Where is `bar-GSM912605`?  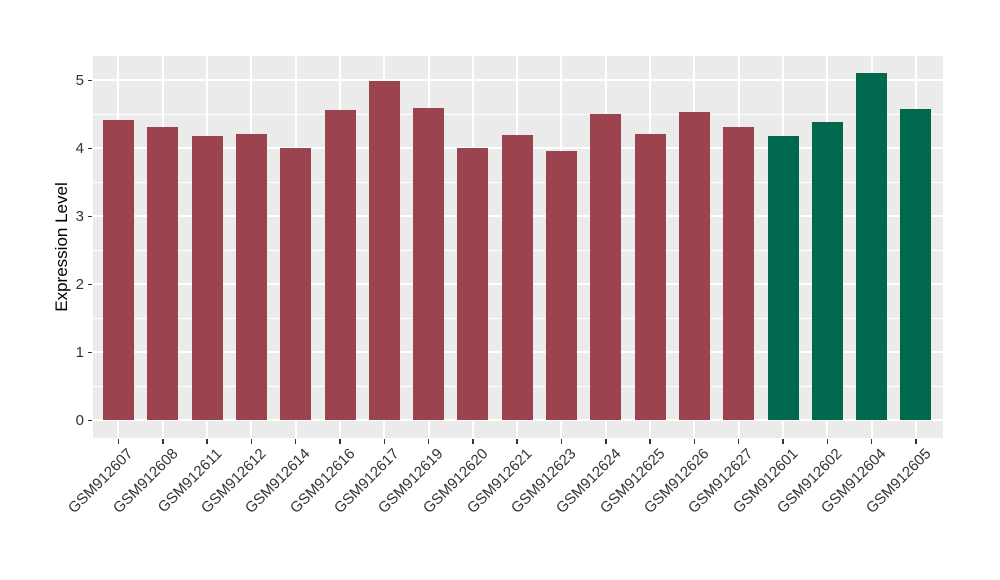 bar-GSM912605 is located at coordinates (916, 264).